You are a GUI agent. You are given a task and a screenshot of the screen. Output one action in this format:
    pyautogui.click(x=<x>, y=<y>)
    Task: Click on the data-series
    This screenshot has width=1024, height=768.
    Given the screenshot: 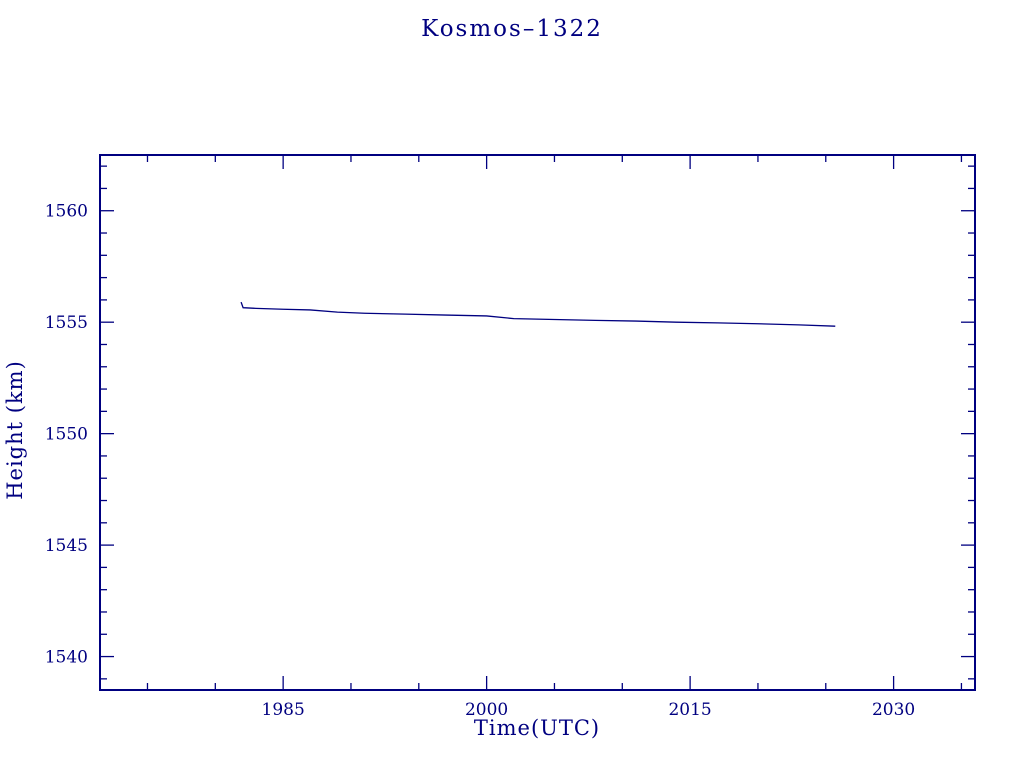 What is the action you would take?
    pyautogui.click(x=538, y=314)
    